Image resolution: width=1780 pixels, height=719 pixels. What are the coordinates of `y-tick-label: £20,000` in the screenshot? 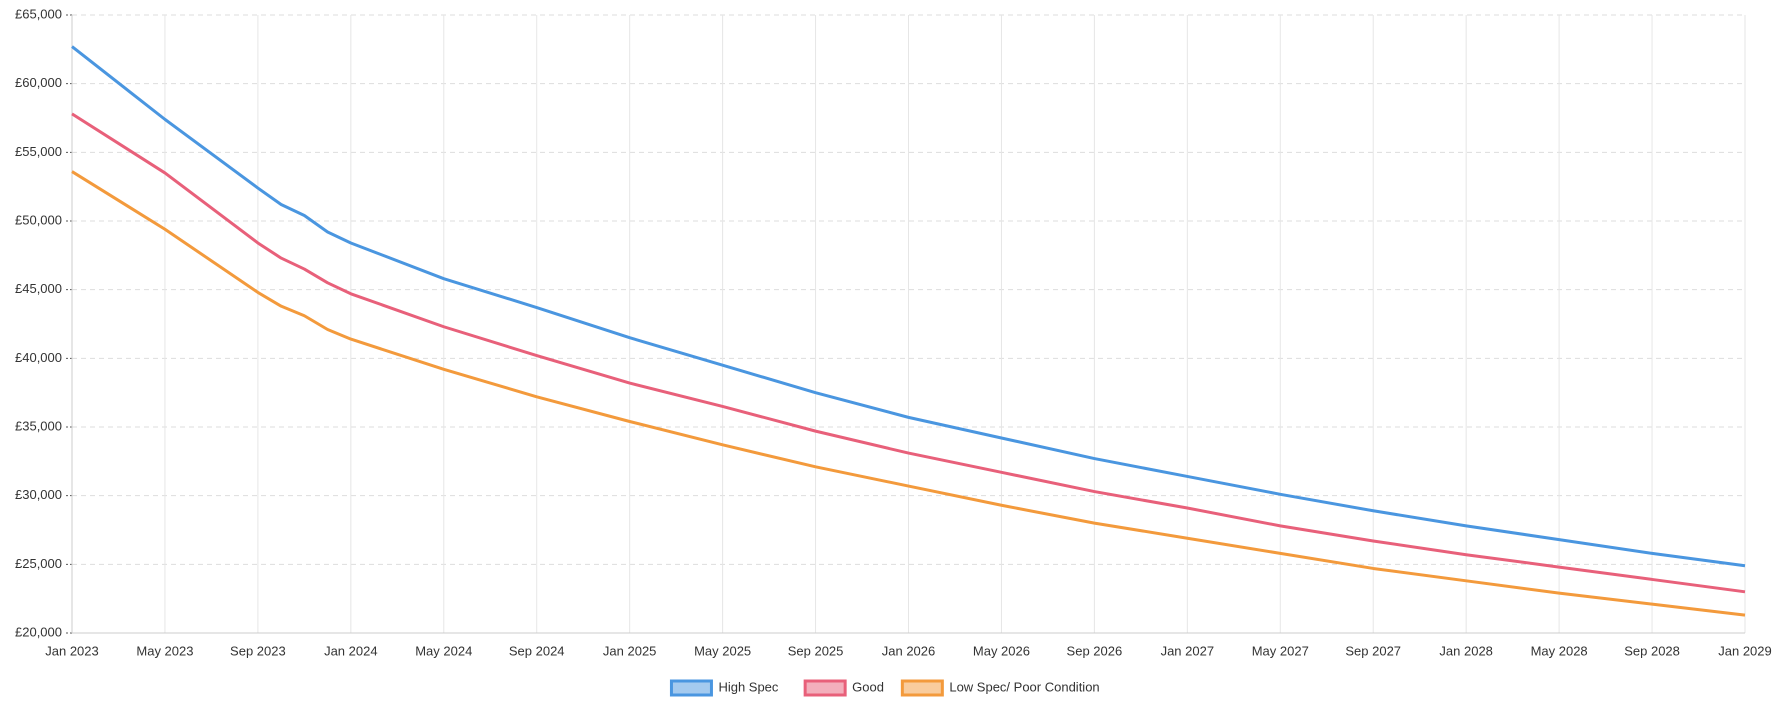 It's located at (38, 631).